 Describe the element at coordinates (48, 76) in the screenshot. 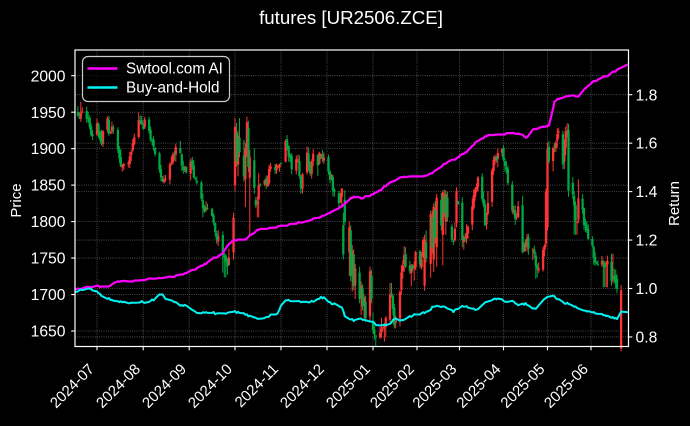

I see `svg-text: 2000` at that location.